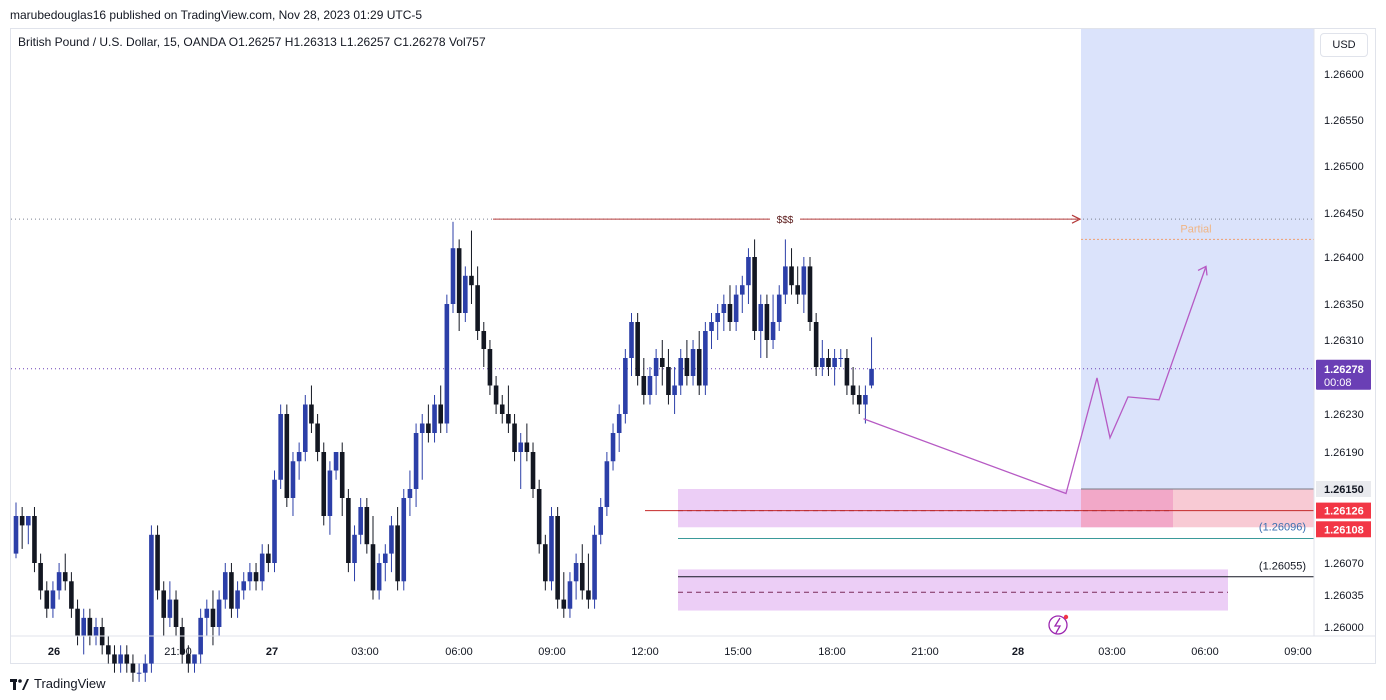 This screenshot has width=1386, height=700. What do you see at coordinates (1066, 617) in the screenshot?
I see `lightning-badge` at bounding box center [1066, 617].